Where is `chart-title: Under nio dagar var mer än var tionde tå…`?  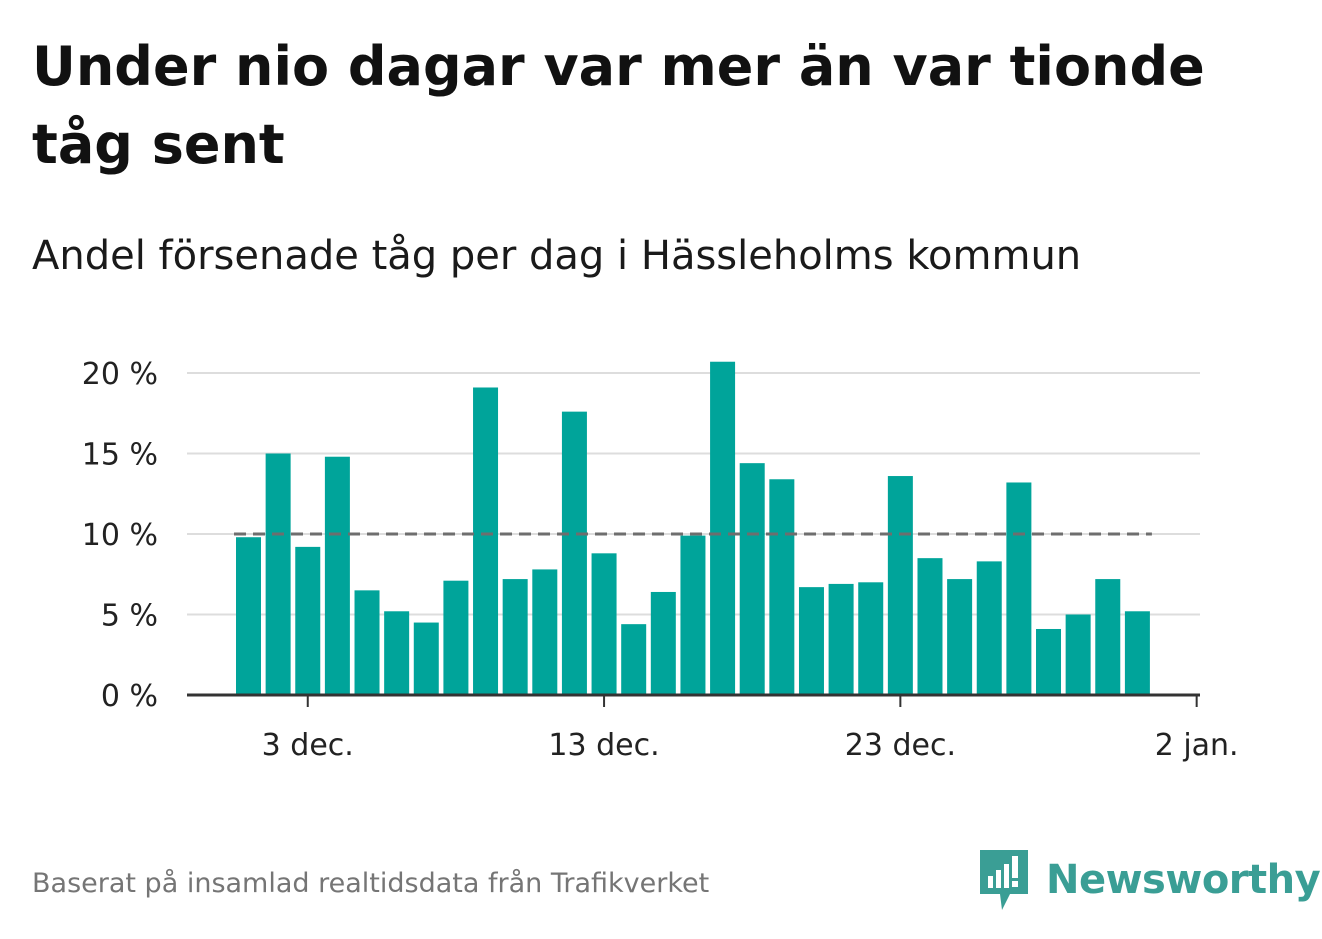 chart-title: Under nio dagar var mer än var tionde tå… is located at coordinates (618, 105).